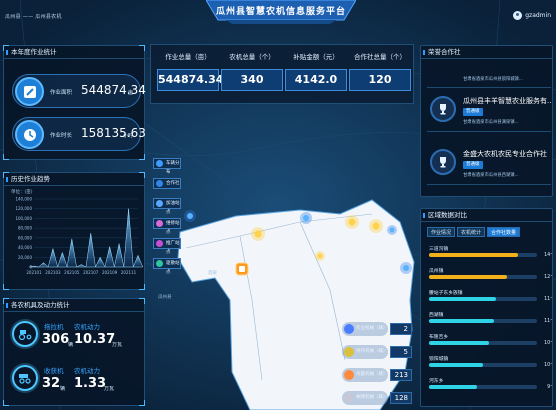  What do you see at coordinates (167, 226) in the screenshot?
I see `legend-repair: 维修站点` at bounding box center [167, 226].